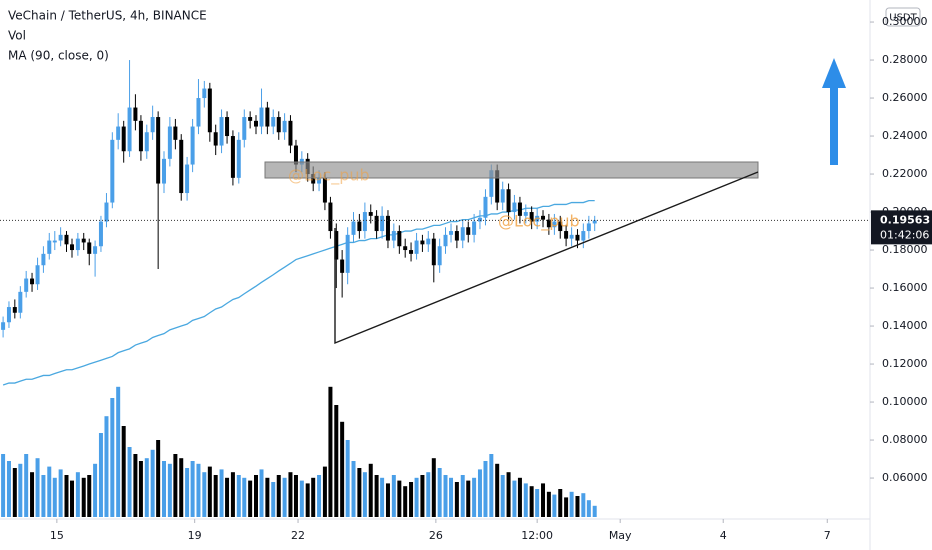 This screenshot has width=932, height=550. Describe the element at coordinates (905, 401) in the screenshot. I see `y-tick-label: 0.10000` at that location.